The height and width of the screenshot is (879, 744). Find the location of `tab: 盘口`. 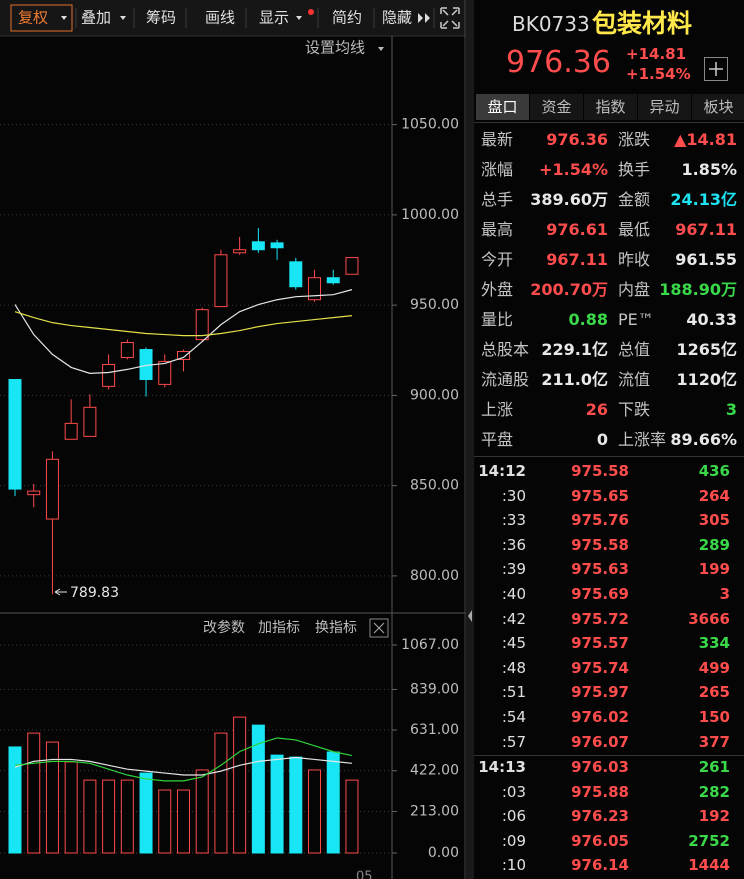

tab: 盘口 is located at coordinates (502, 107).